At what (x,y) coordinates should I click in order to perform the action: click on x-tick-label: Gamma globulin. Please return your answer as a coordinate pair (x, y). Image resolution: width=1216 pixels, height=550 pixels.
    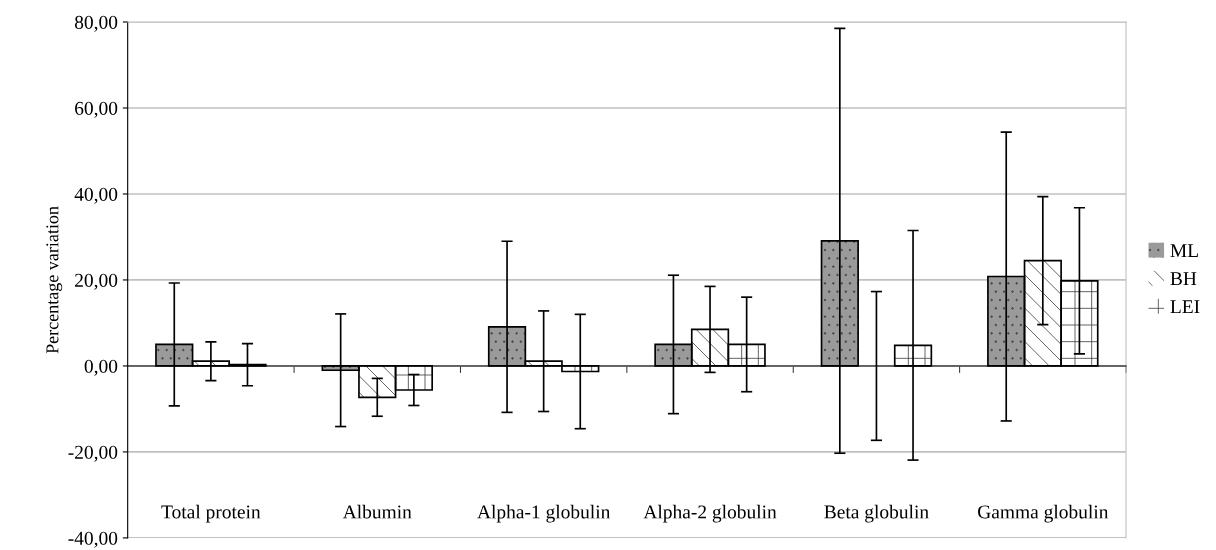
    Looking at the image, I should click on (1043, 513).